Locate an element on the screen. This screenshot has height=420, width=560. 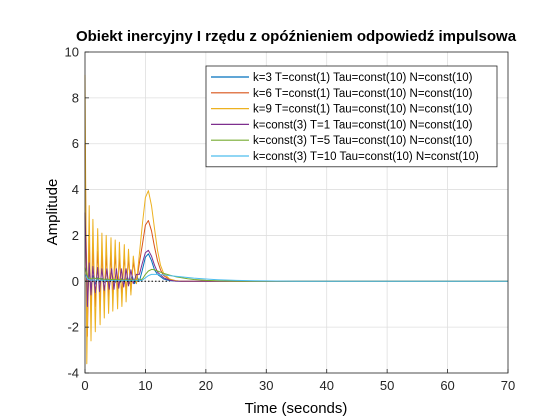
x-axis-label: Time (seconds) is located at coordinates (296, 408).